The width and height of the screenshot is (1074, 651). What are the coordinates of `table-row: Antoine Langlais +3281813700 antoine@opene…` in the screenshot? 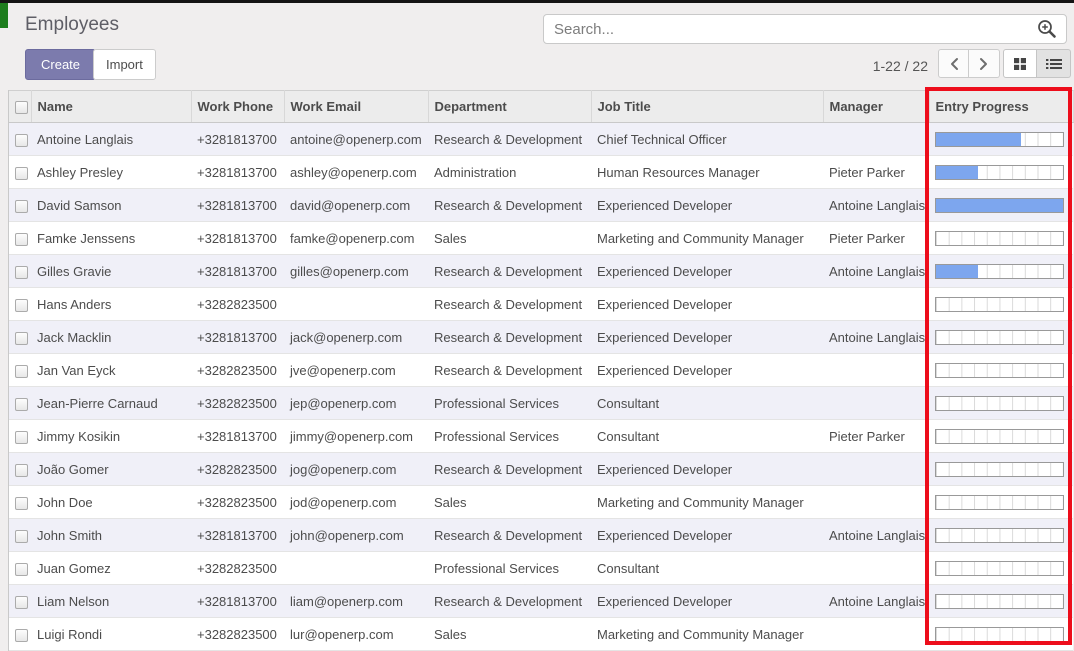 It's located at (541, 139).